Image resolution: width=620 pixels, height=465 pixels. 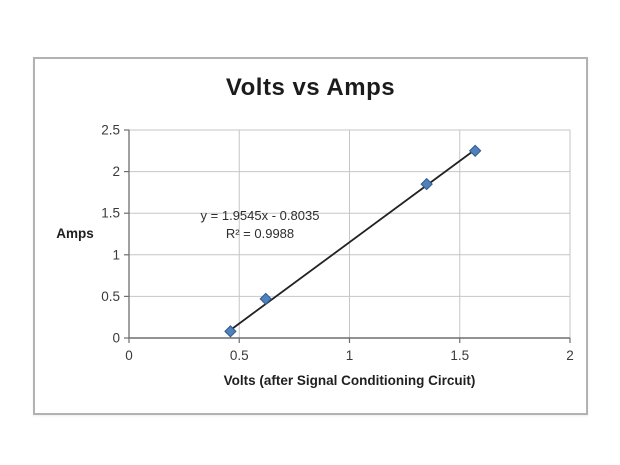 What do you see at coordinates (116, 254) in the screenshot?
I see `y-tick-label: 1` at bounding box center [116, 254].